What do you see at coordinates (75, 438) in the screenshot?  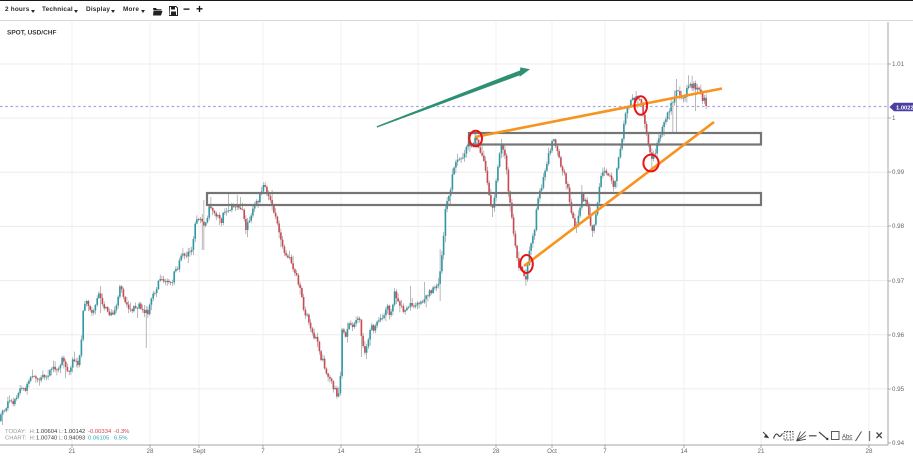 I see `svg-text: 0.94093` at bounding box center [75, 438].